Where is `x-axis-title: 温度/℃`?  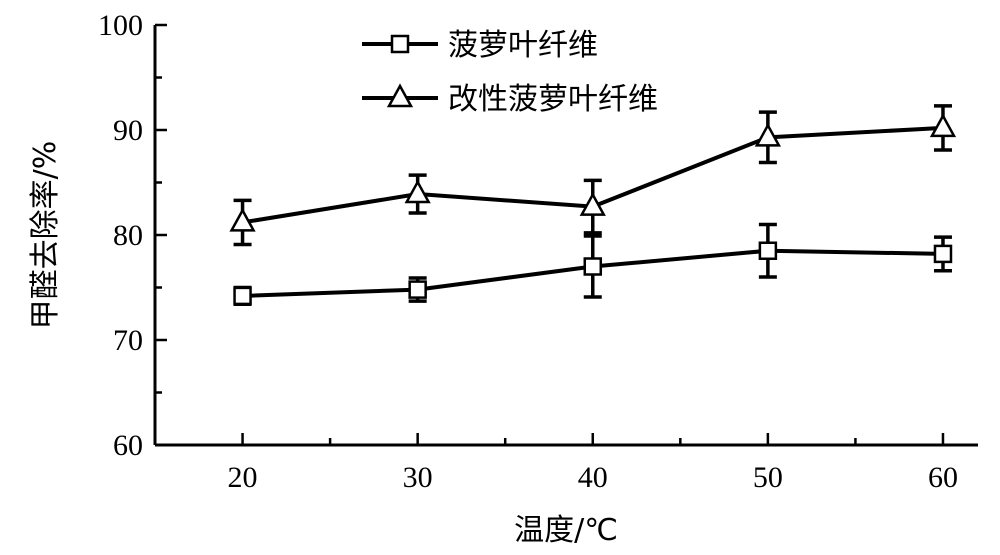
x-axis-title: 温度/℃ is located at coordinates (566, 530).